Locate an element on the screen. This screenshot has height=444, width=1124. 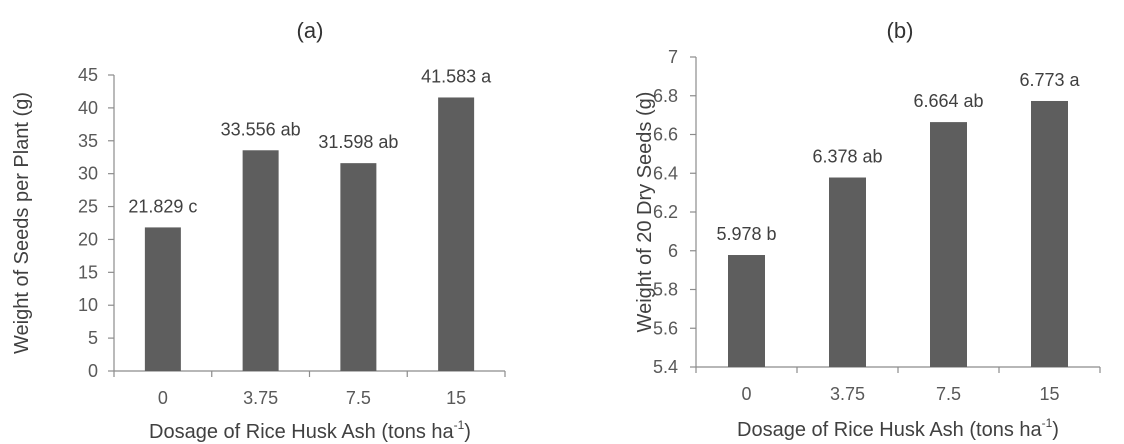
y-tick-label: 5.4 is located at coordinates (665, 367).